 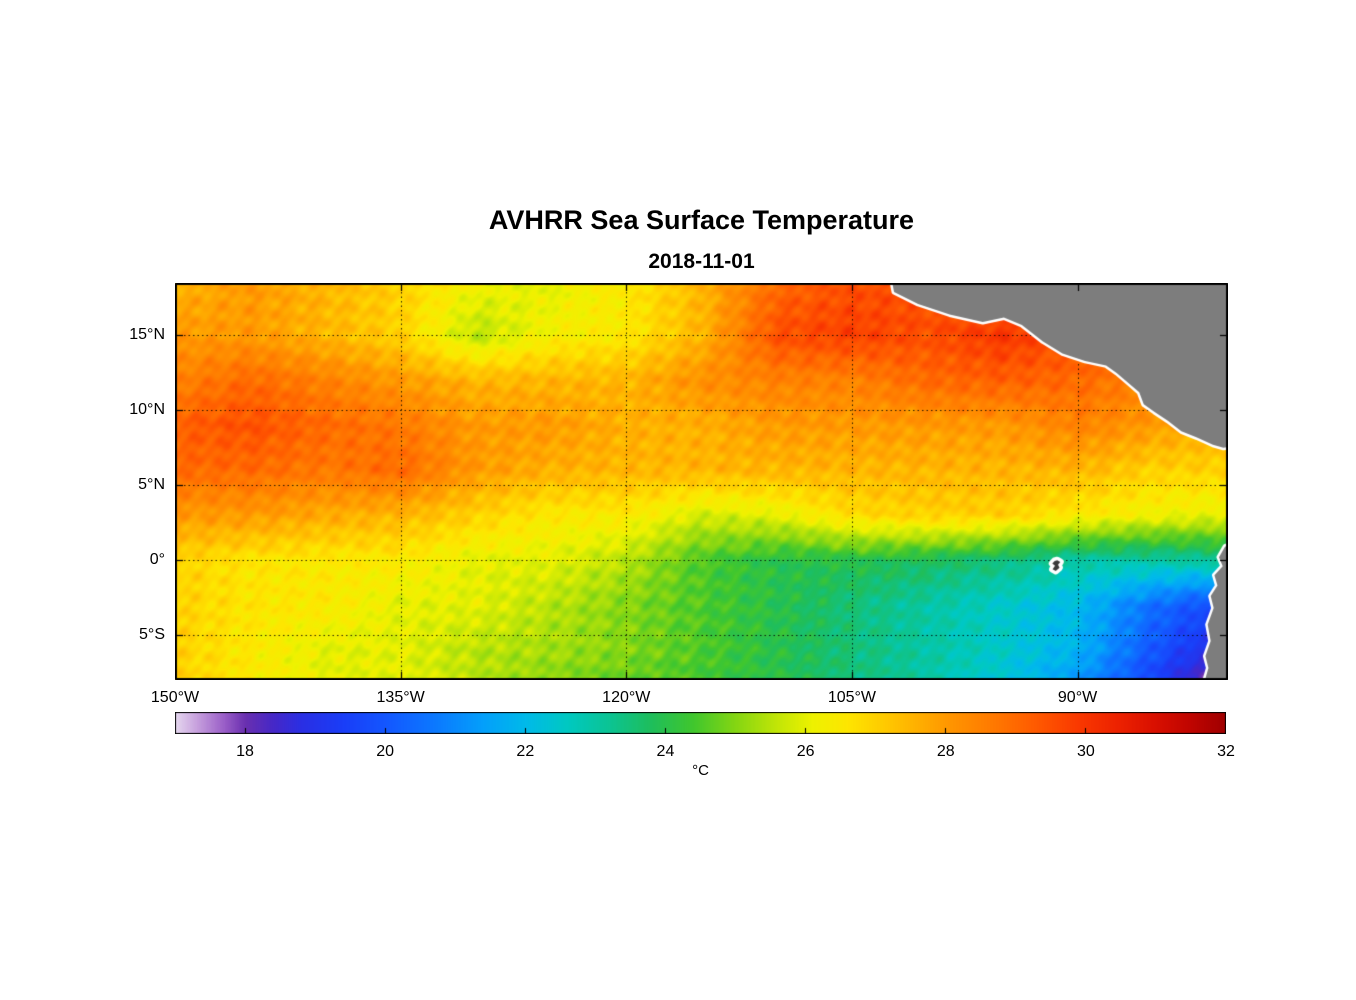 What do you see at coordinates (400, 697) in the screenshot?
I see `x-axis-tick-label: 135°W` at bounding box center [400, 697].